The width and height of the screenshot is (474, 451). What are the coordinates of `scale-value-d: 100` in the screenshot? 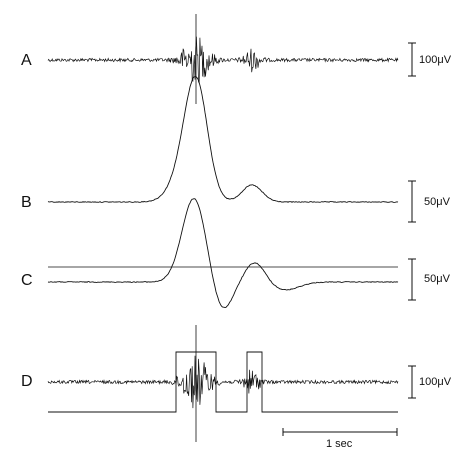 It's located at (428, 382).